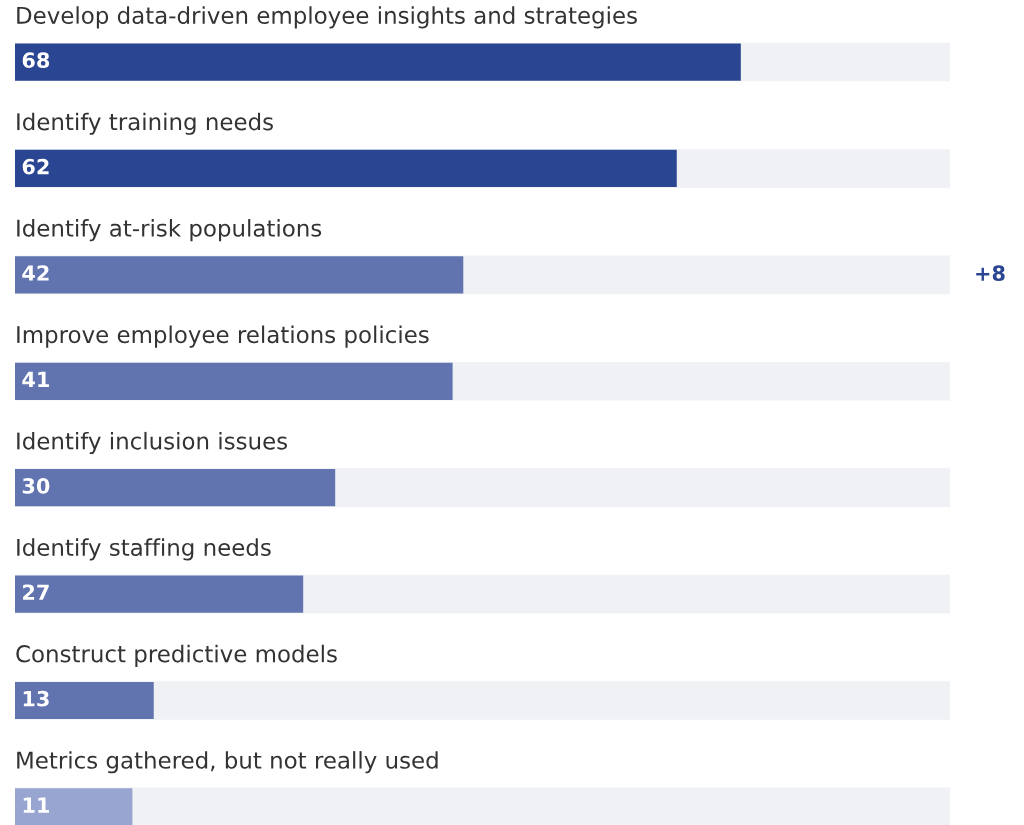 The width and height of the screenshot is (1024, 825). What do you see at coordinates (227, 762) in the screenshot?
I see `y-tick-label: Metrics gathered, but not really used` at bounding box center [227, 762].